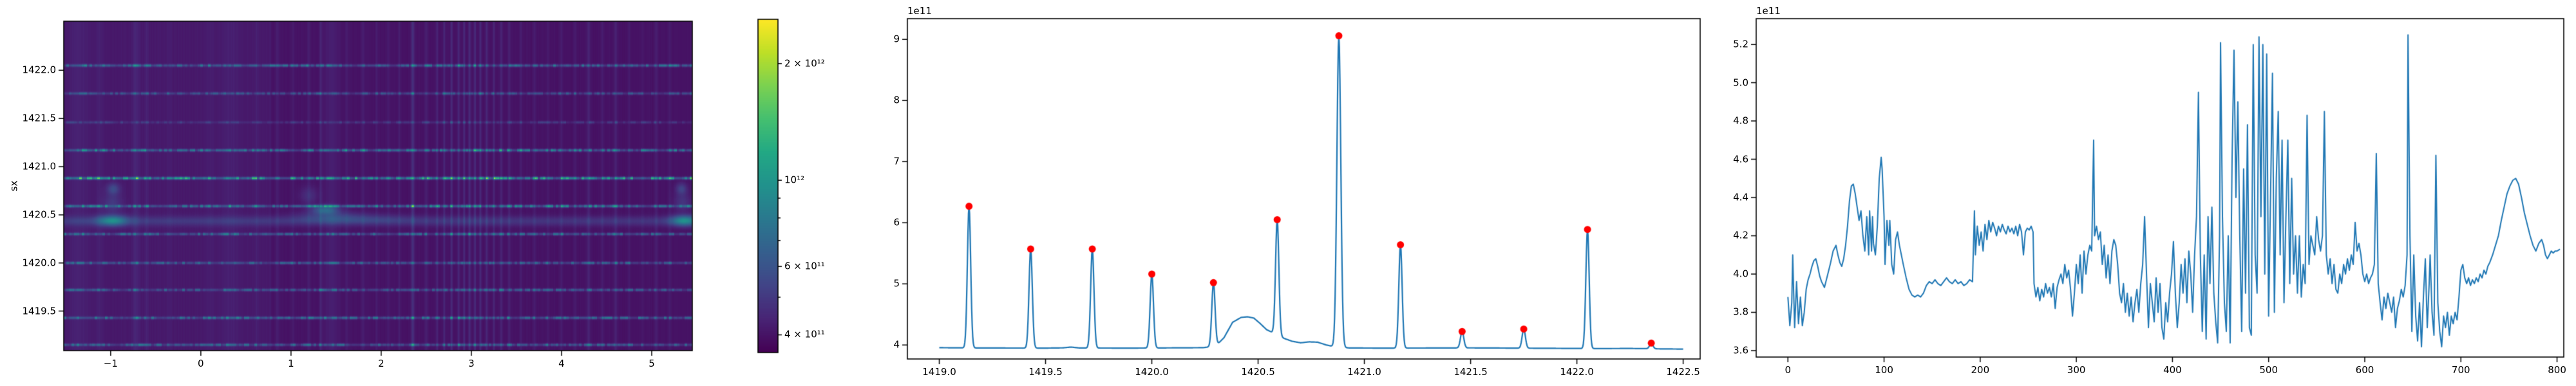 This screenshot has height=386, width=2576. Describe the element at coordinates (40, 166) in the screenshot. I see `heatmap-y-tick-label: 1421.0` at that location.